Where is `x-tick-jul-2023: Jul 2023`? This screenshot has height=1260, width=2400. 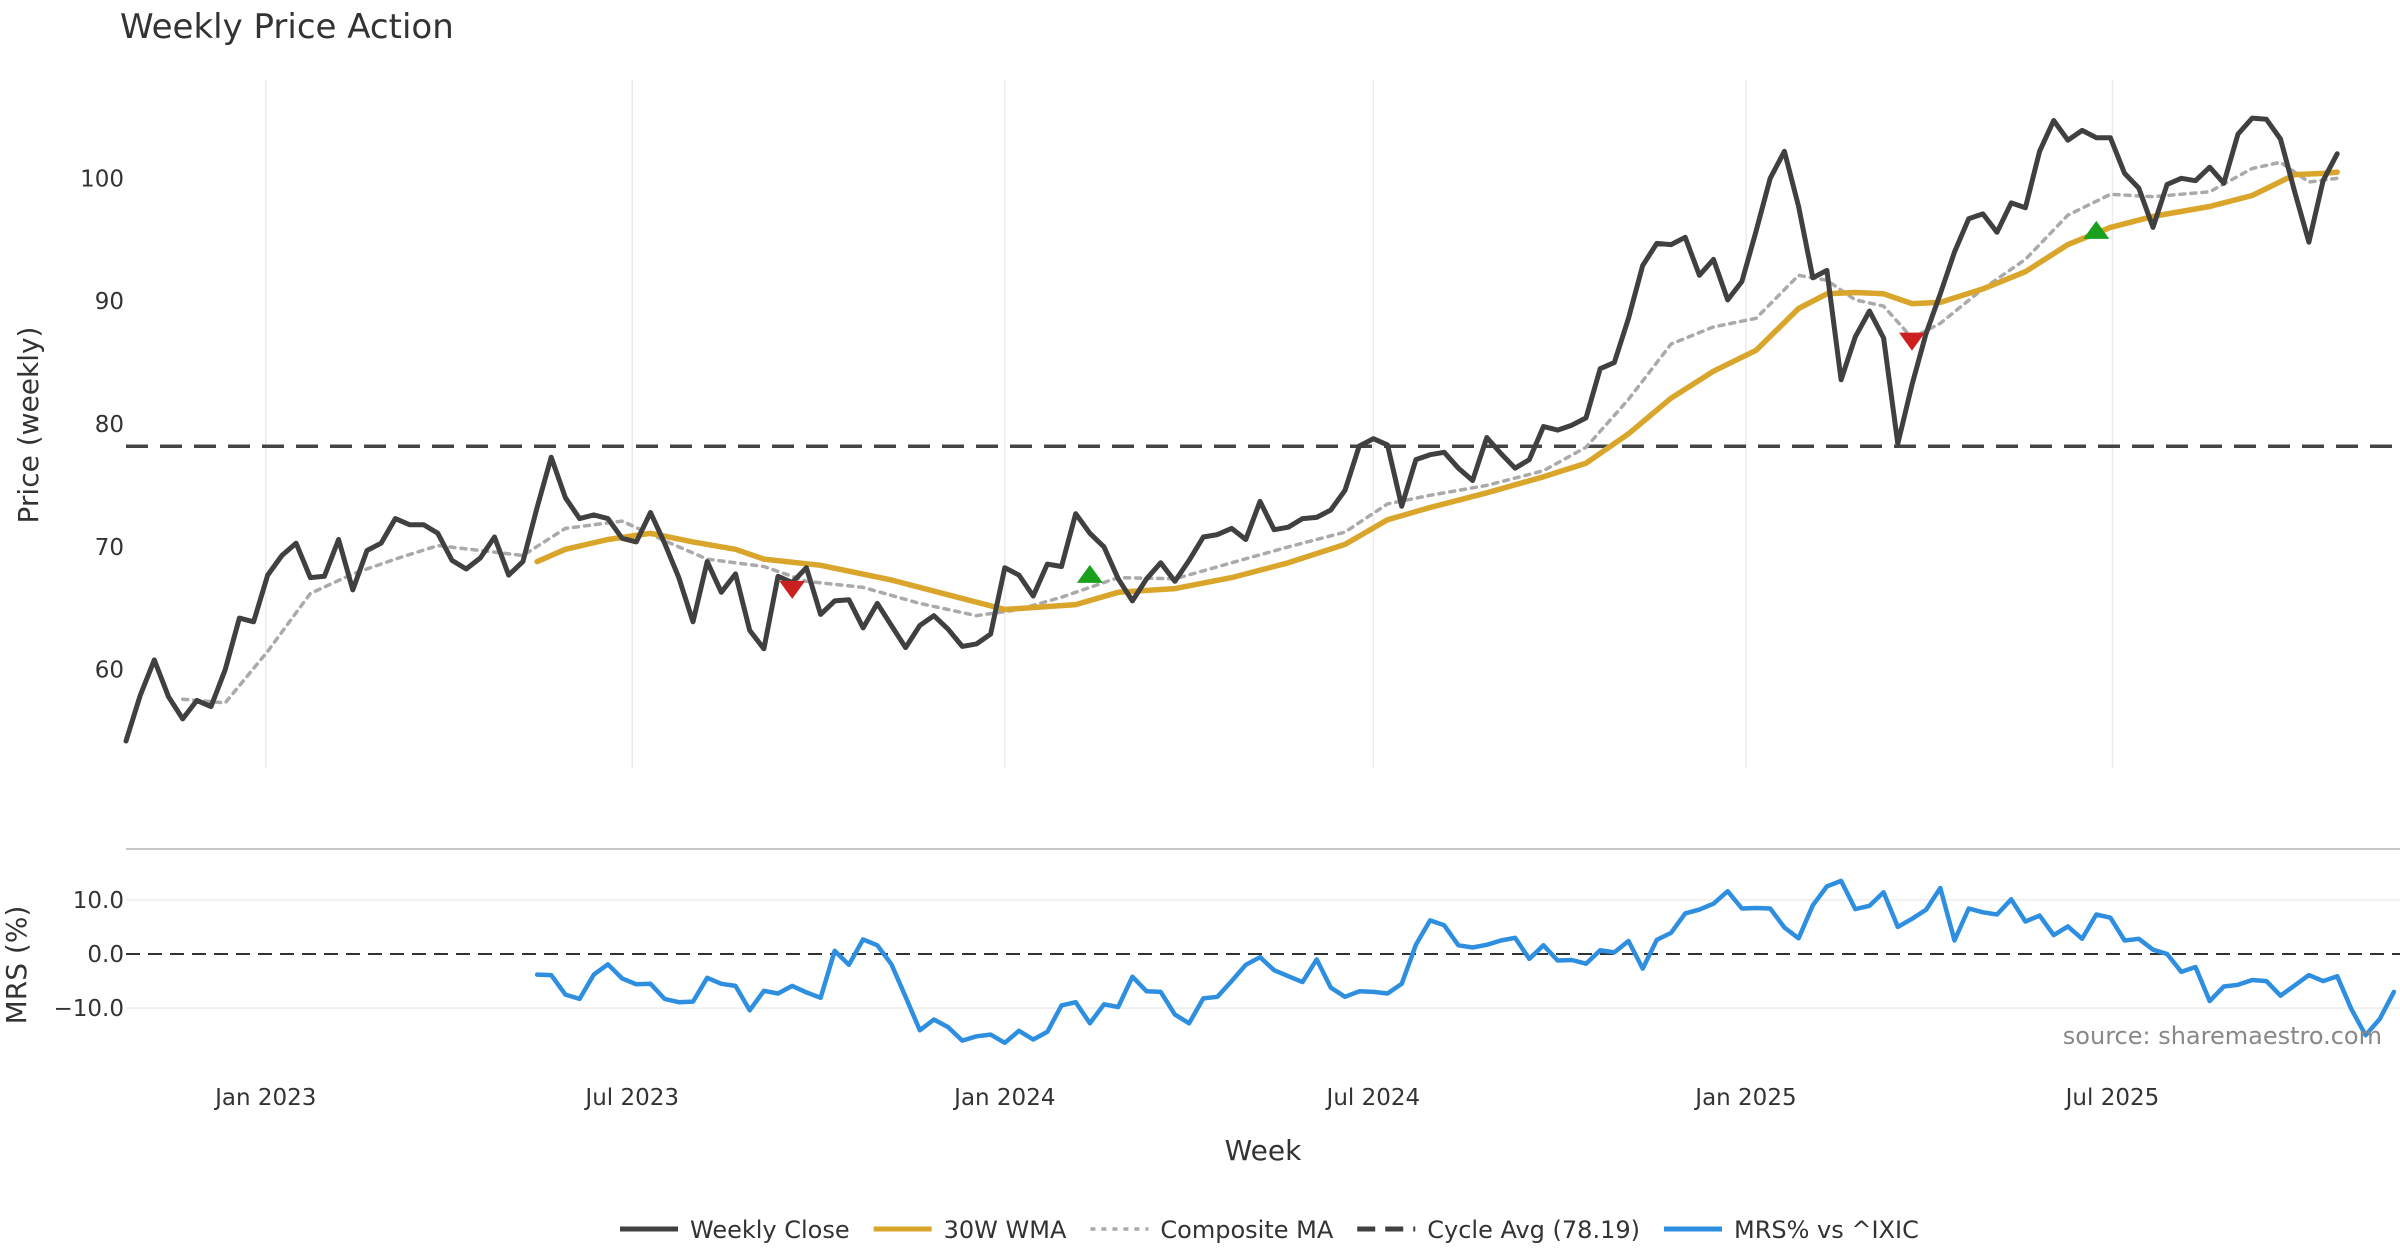
x-tick-jul-2023: Jul 2023 is located at coordinates (631, 1098).